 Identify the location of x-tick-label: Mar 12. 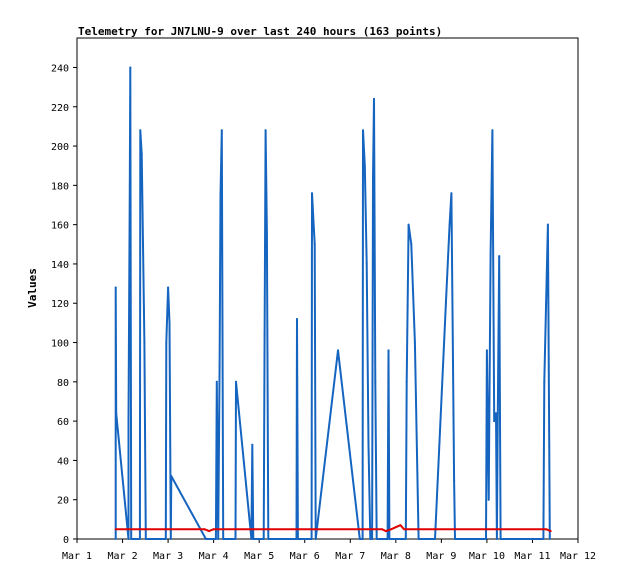
(578, 556).